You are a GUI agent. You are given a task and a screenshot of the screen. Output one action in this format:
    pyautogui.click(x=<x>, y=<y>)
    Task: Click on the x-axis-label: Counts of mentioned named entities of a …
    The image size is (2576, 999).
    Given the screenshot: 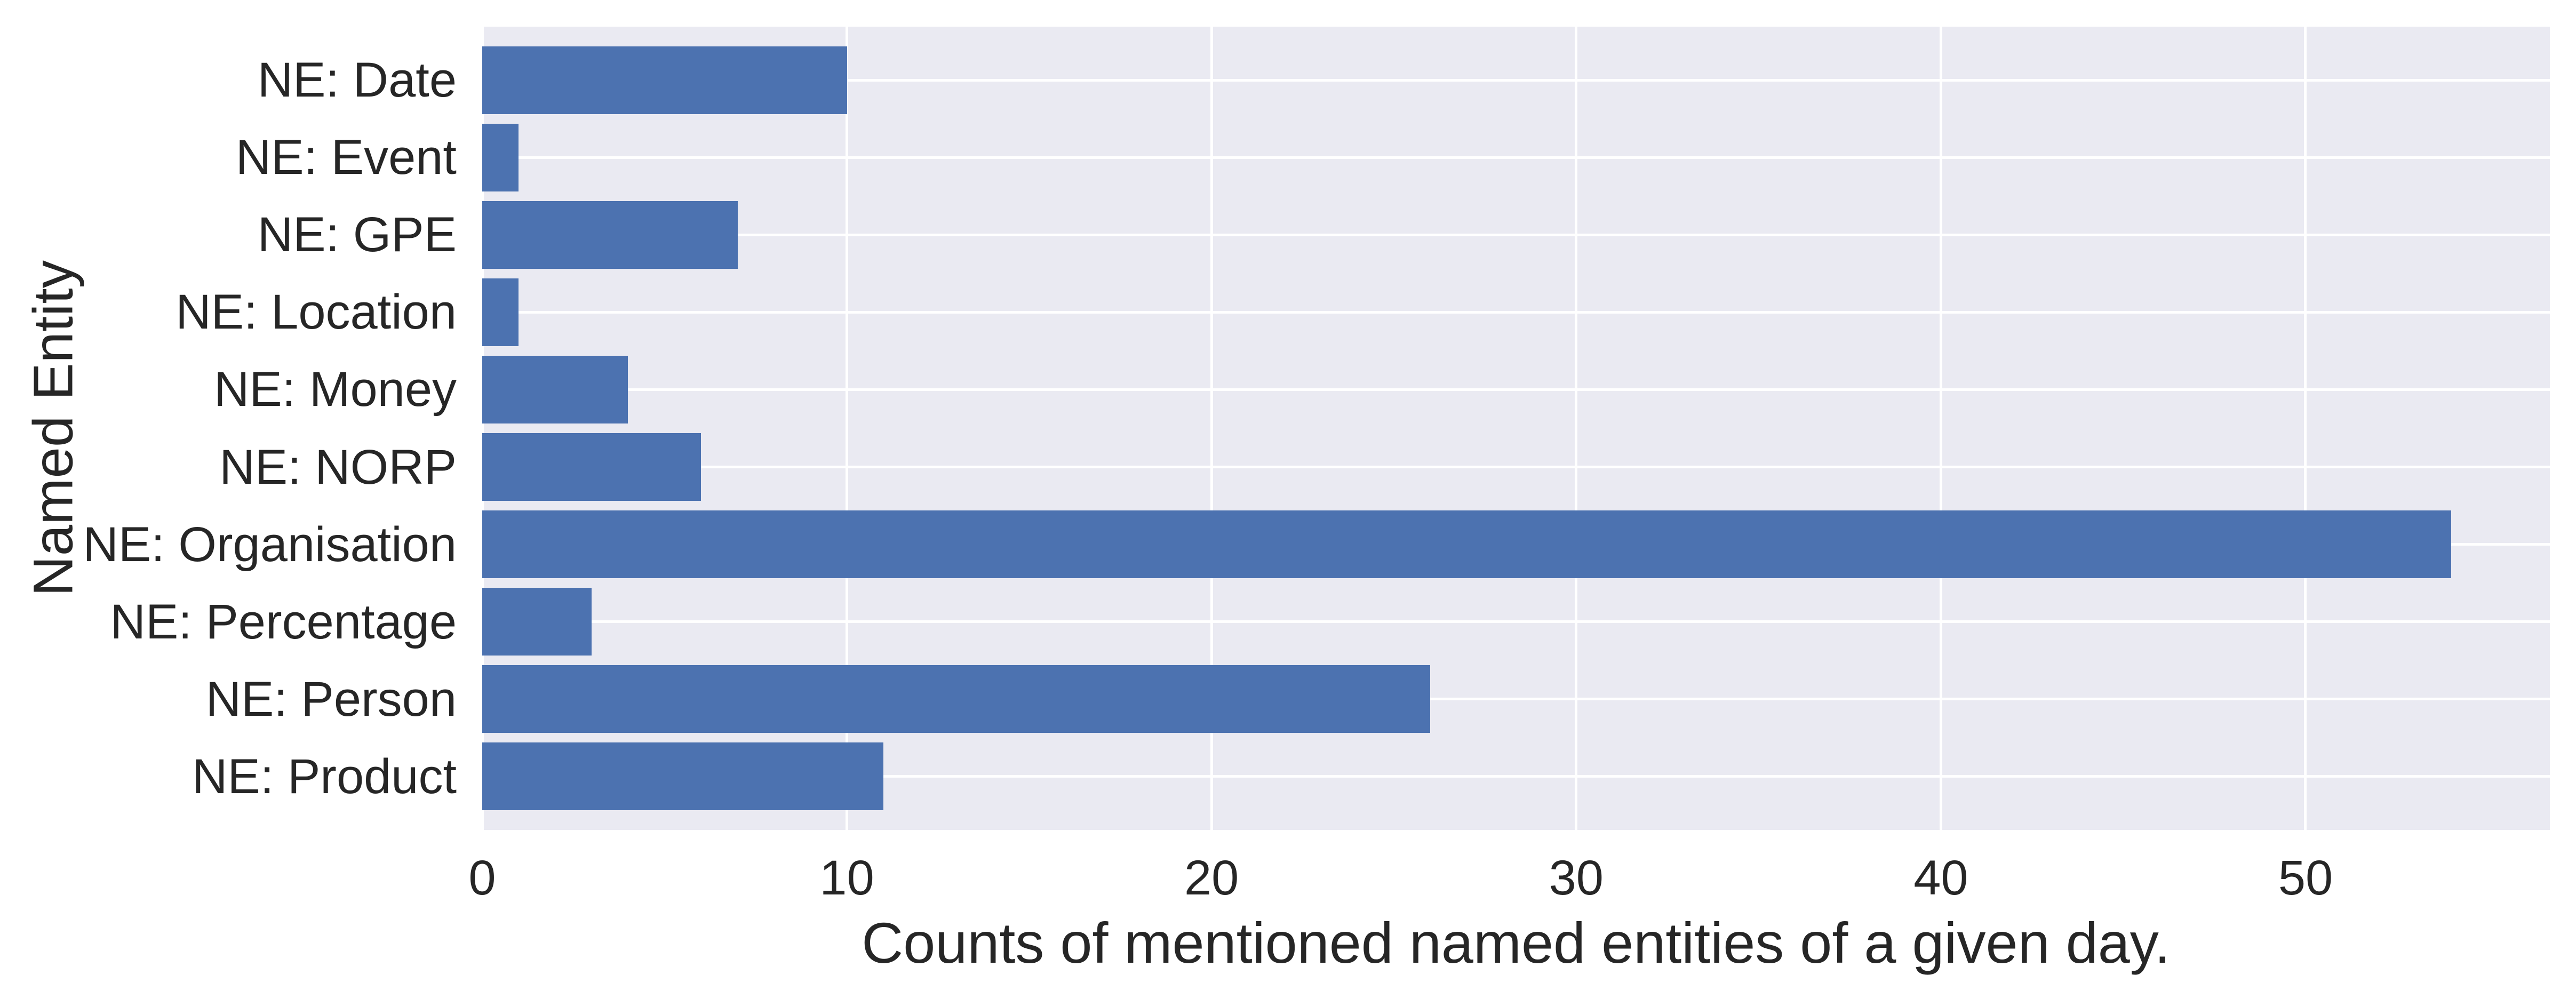 What is the action you would take?
    pyautogui.click(x=1516, y=943)
    